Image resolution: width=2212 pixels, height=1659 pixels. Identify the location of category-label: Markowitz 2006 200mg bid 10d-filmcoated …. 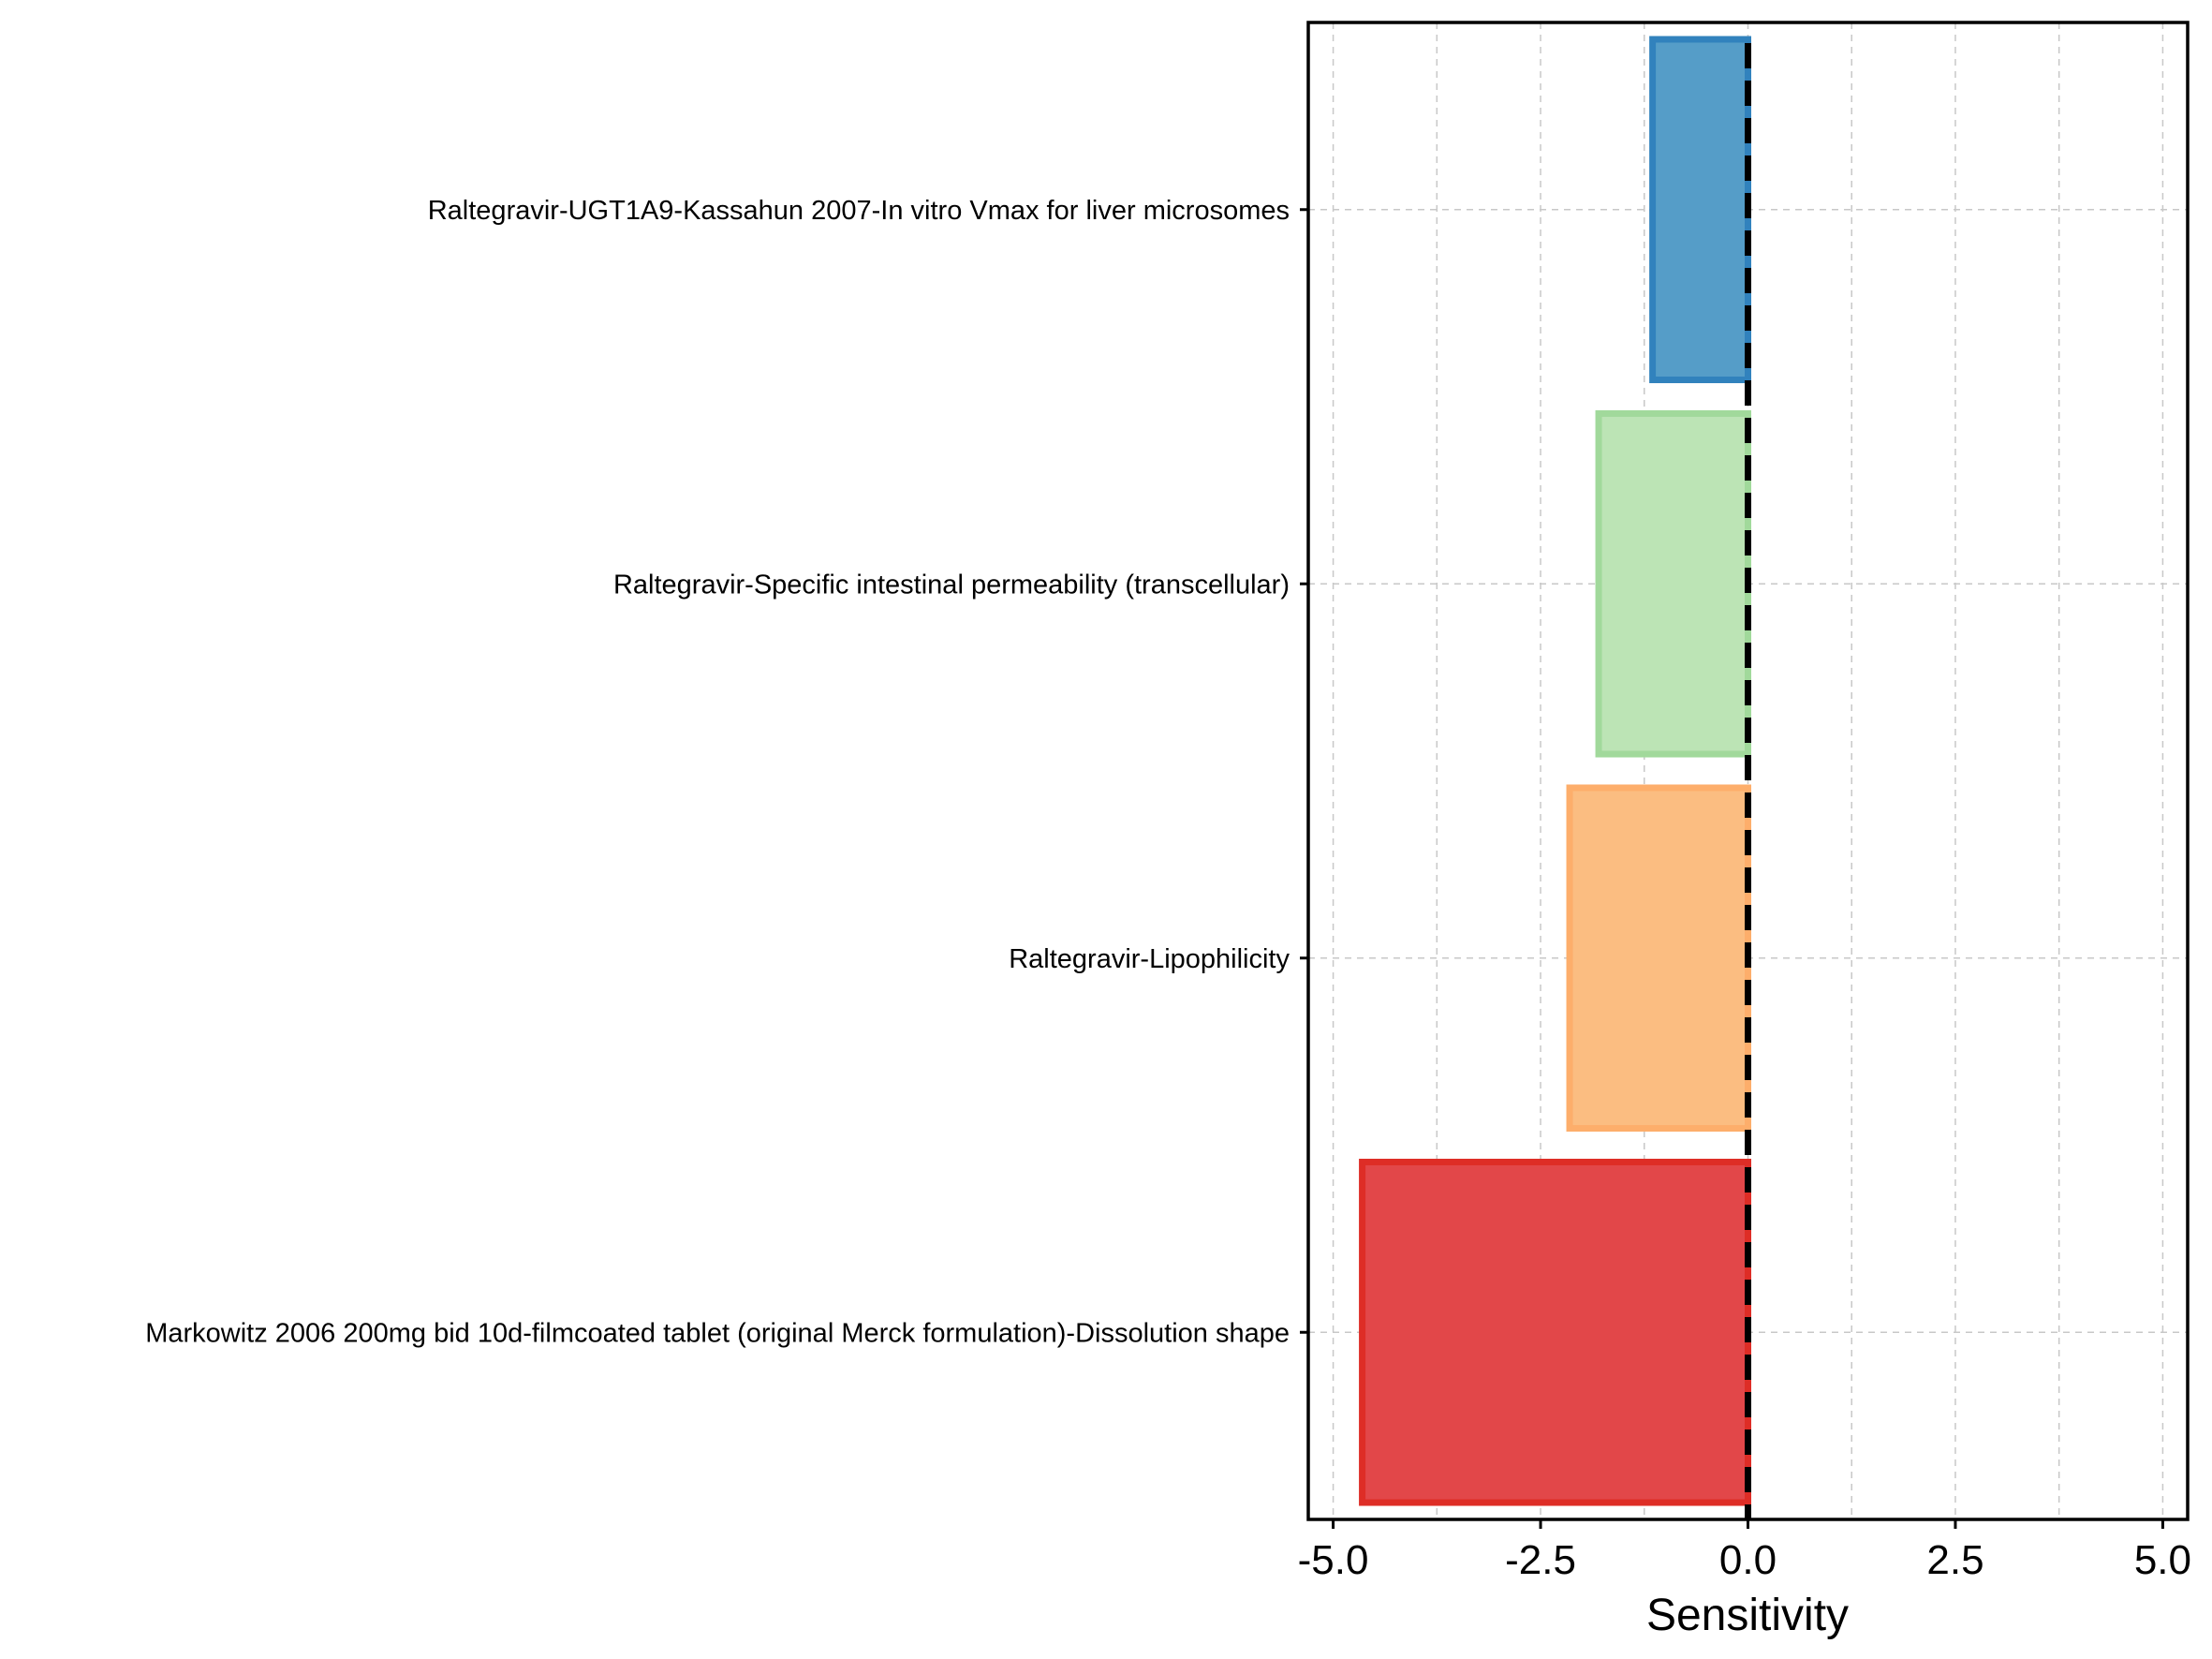
(717, 1333).